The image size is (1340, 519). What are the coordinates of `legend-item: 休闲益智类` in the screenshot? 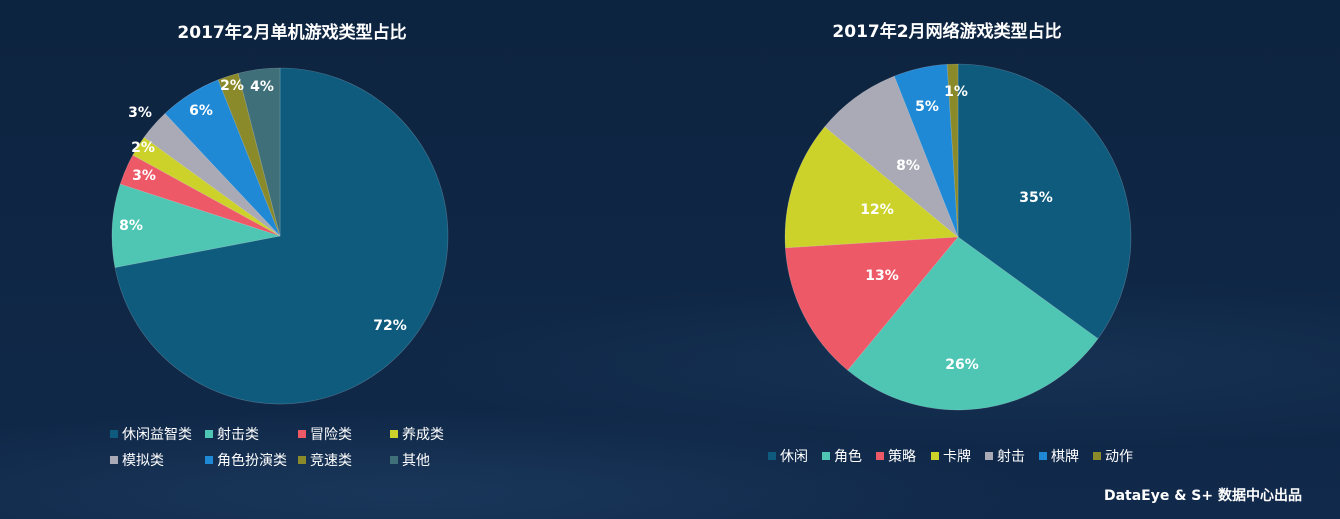 It's located at (157, 435).